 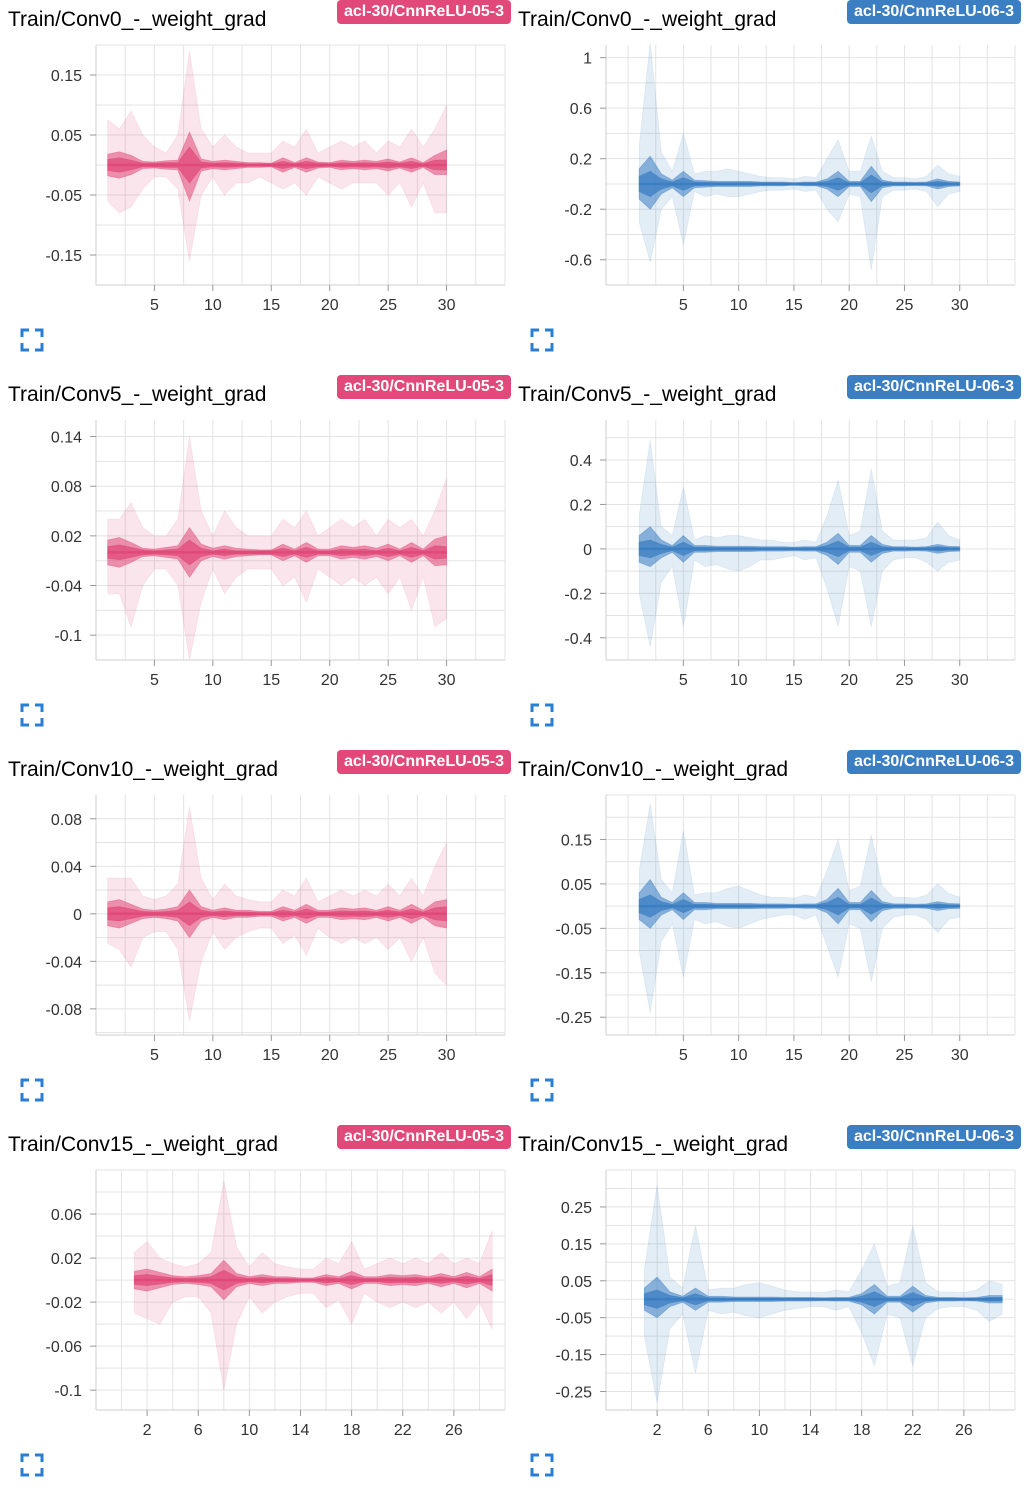 I want to click on y-tick-label: -0.02, so click(x=64, y=1303).